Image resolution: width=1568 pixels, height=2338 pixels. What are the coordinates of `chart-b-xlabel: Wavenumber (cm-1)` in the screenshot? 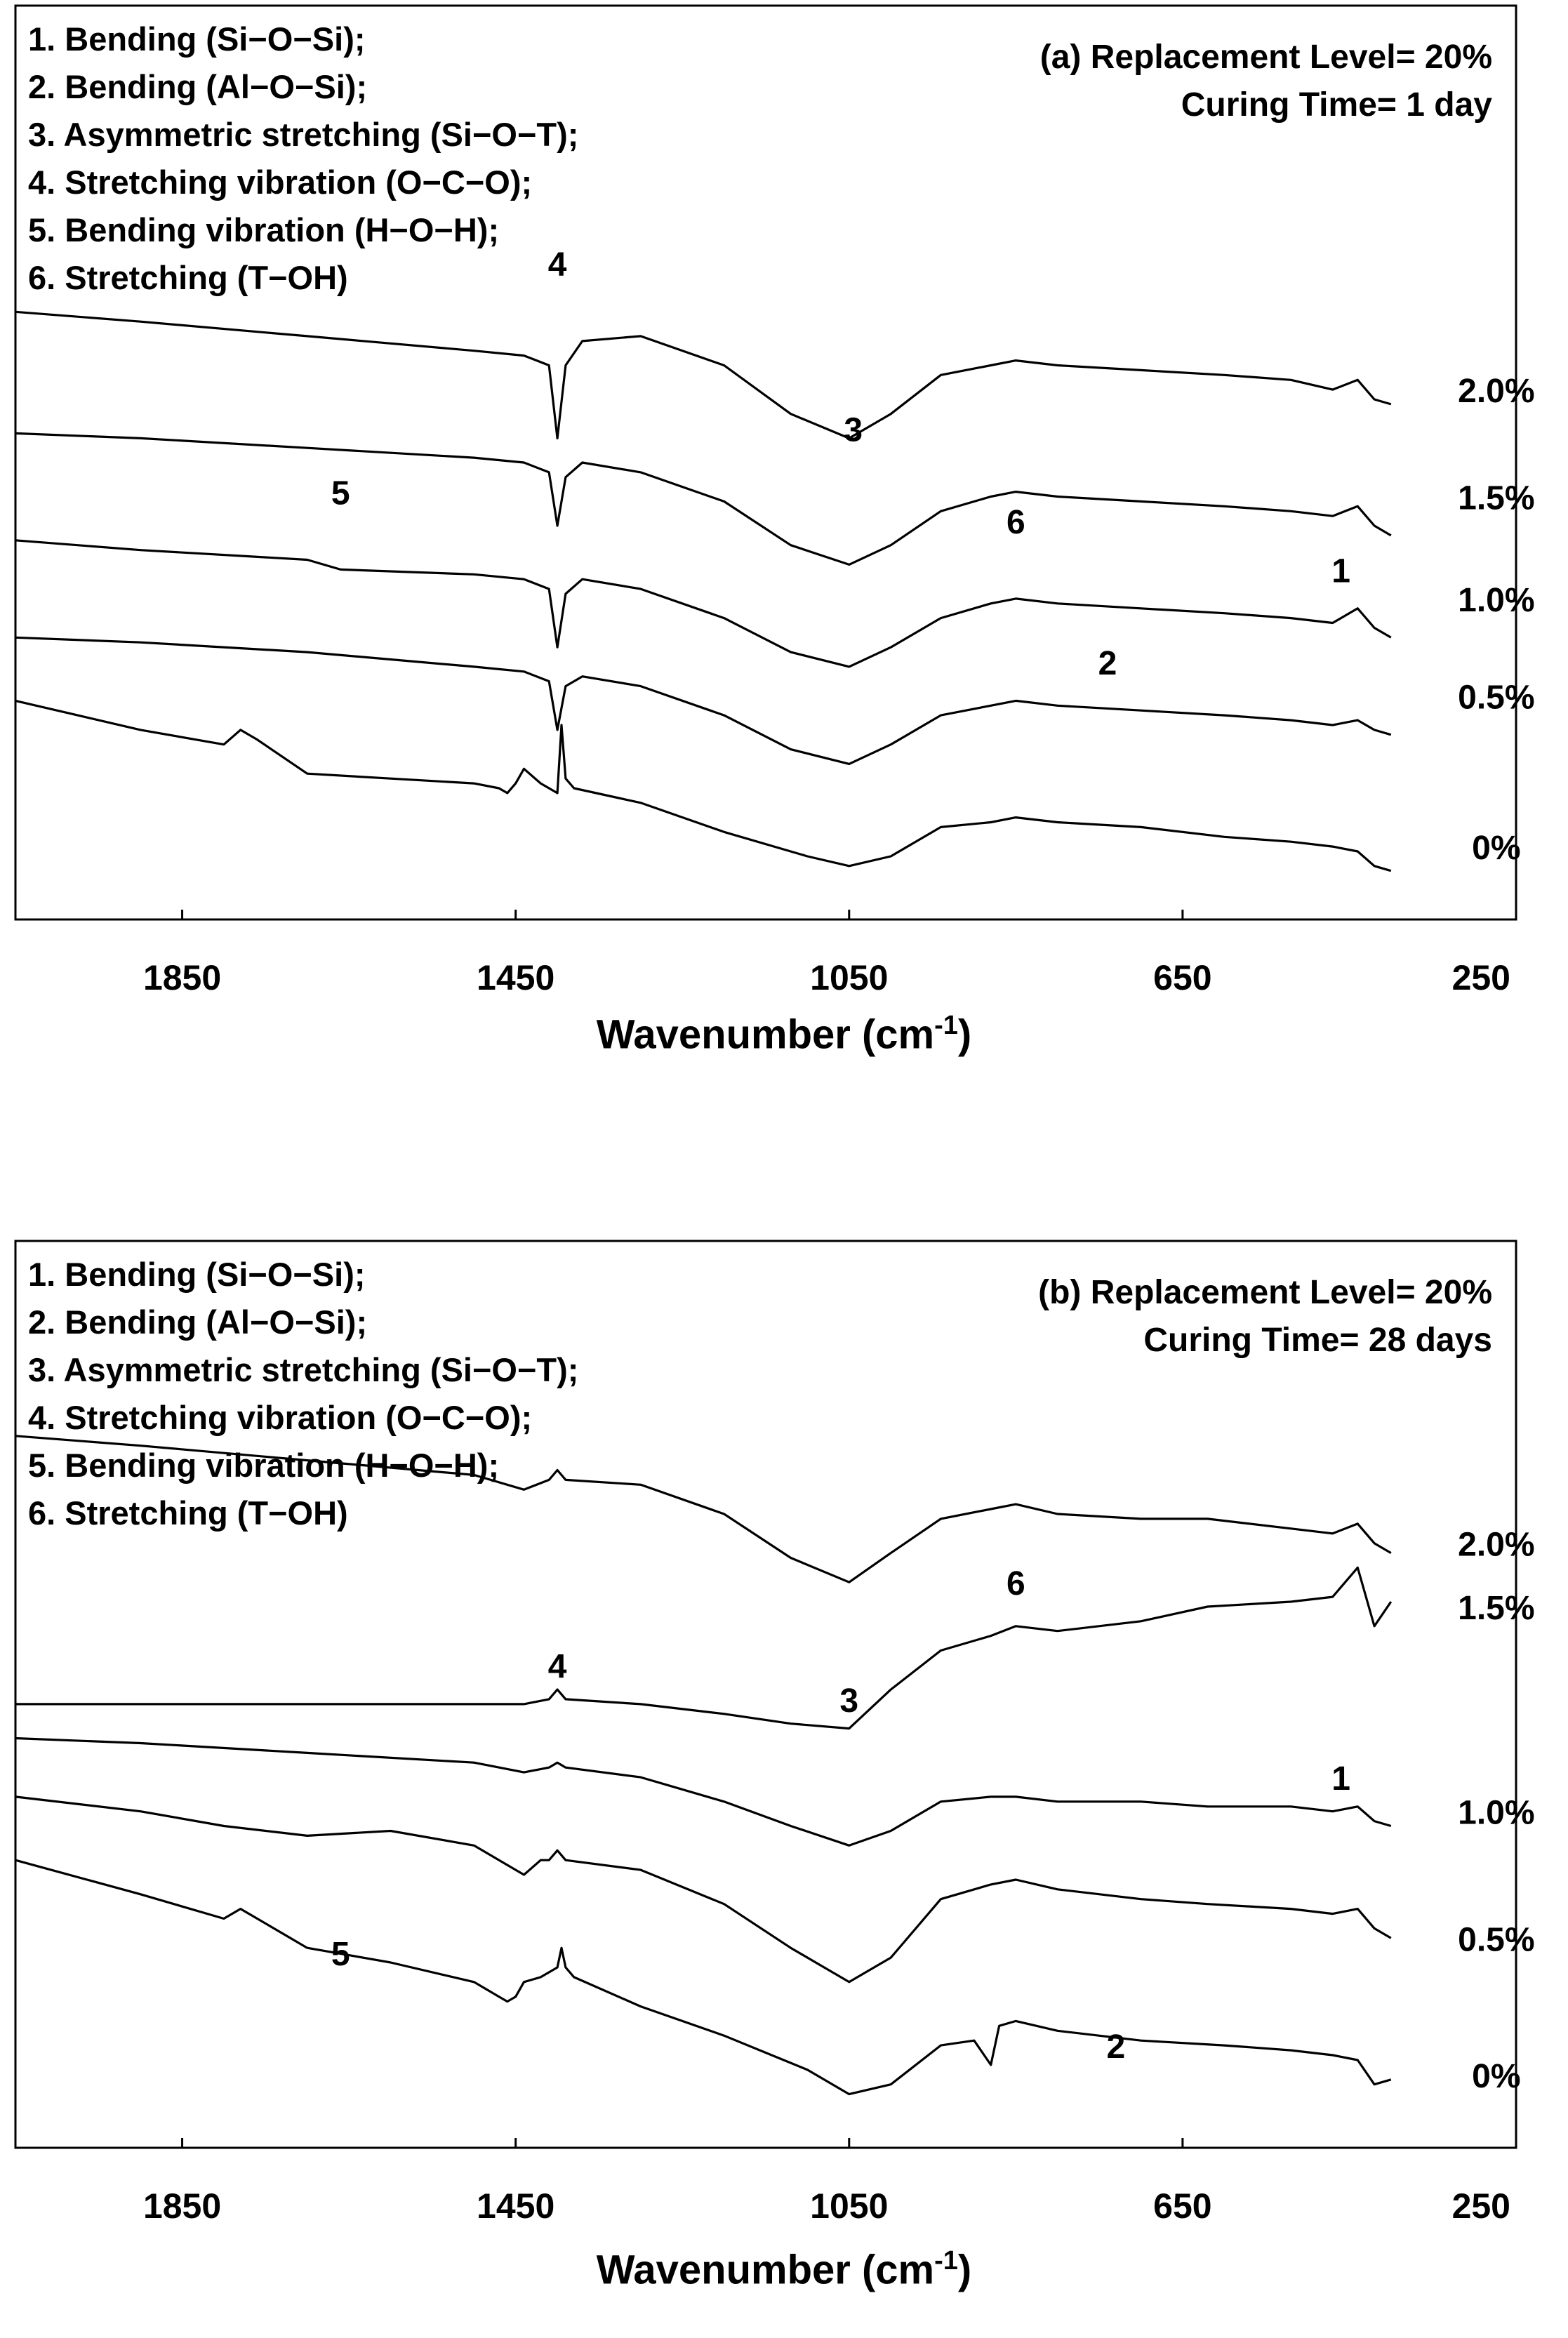 It's located at (784, 2269).